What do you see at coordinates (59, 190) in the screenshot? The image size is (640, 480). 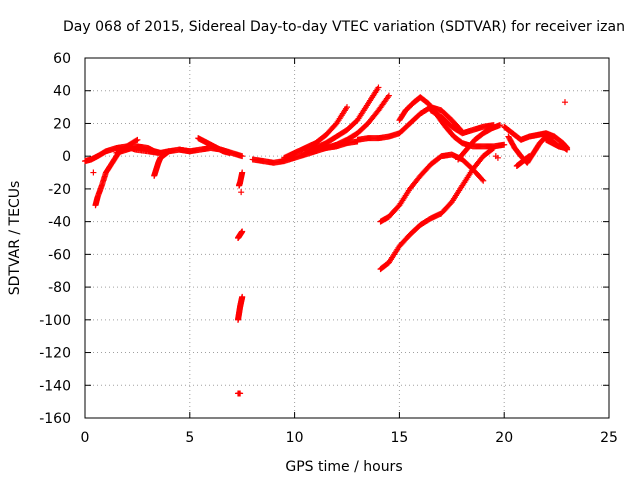 I see `y-tick-label: -20` at bounding box center [59, 190].